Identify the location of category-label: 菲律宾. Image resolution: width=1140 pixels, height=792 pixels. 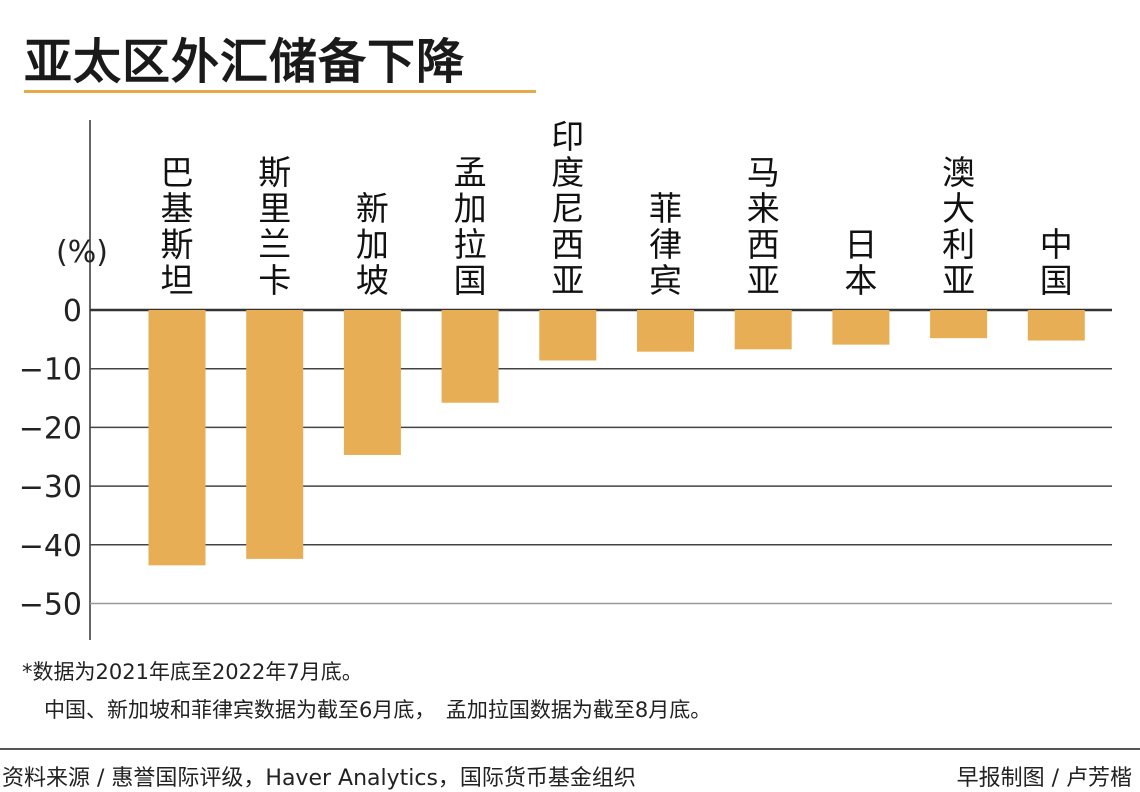
(665, 244).